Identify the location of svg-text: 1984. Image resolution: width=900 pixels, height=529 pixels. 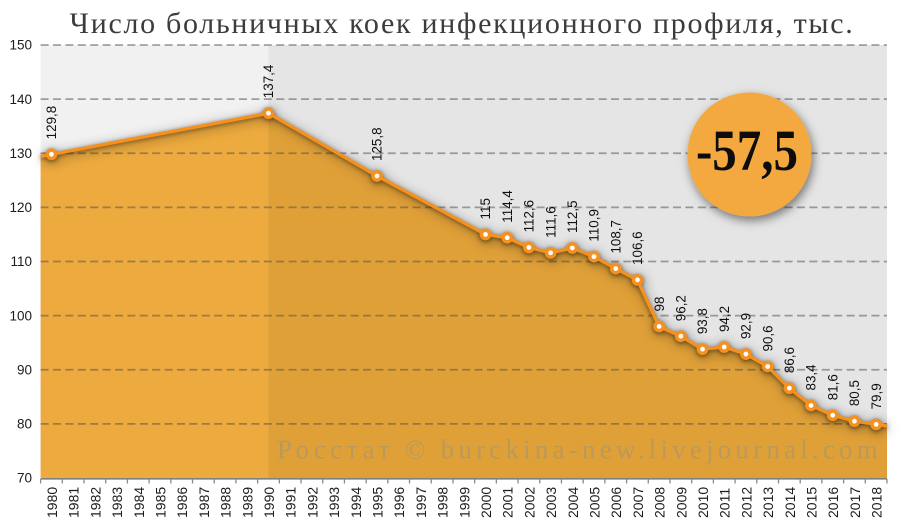
(139, 502).